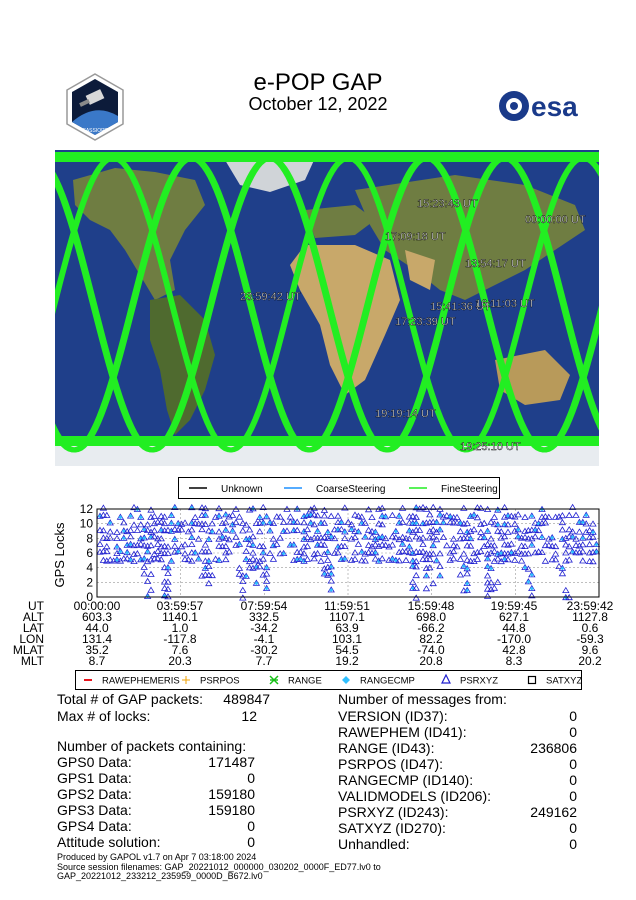 The height and width of the screenshot is (900, 636). I want to click on packets-section-title: Number of packets containing:, so click(152, 746).